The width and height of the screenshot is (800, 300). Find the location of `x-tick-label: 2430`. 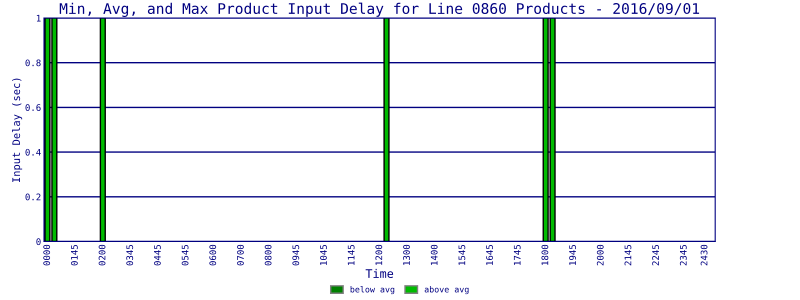

x-tick-label: 2430 is located at coordinates (704, 255).